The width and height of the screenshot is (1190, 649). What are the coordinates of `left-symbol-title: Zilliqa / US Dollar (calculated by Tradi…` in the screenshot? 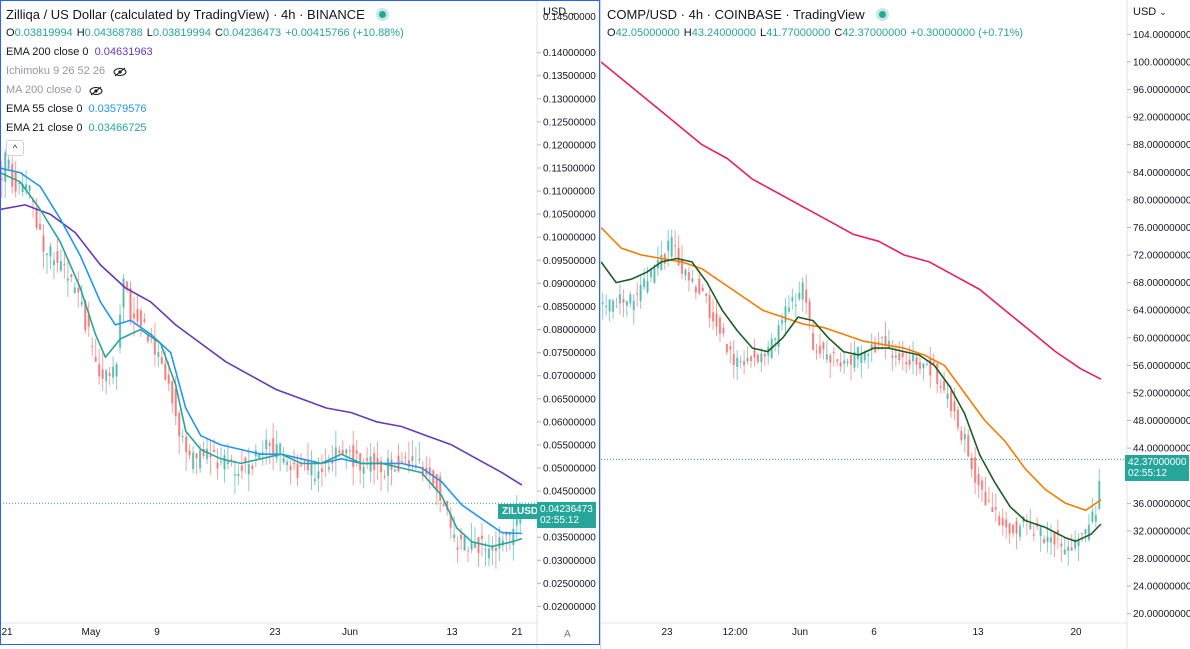 It's located at (207, 14).